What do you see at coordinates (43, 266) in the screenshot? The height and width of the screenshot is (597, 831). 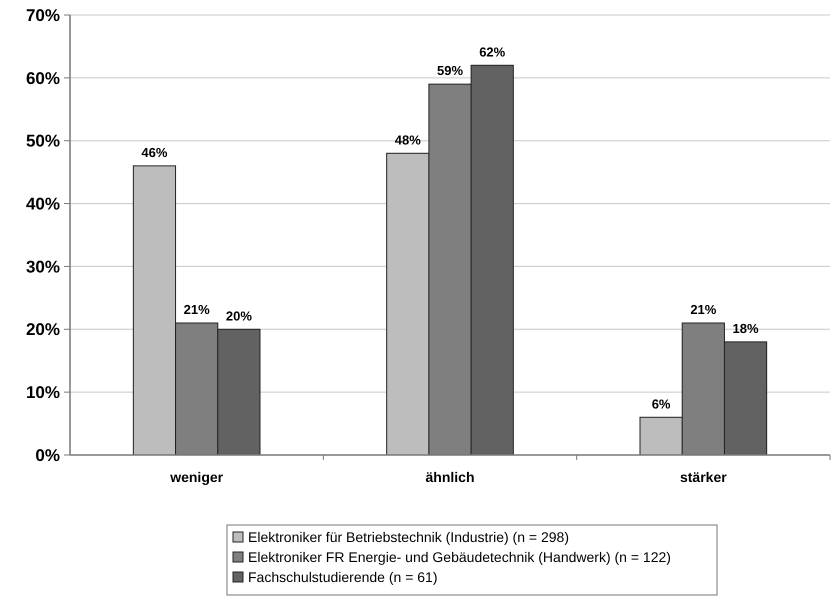 I see `y-tick-label: 30%` at bounding box center [43, 266].